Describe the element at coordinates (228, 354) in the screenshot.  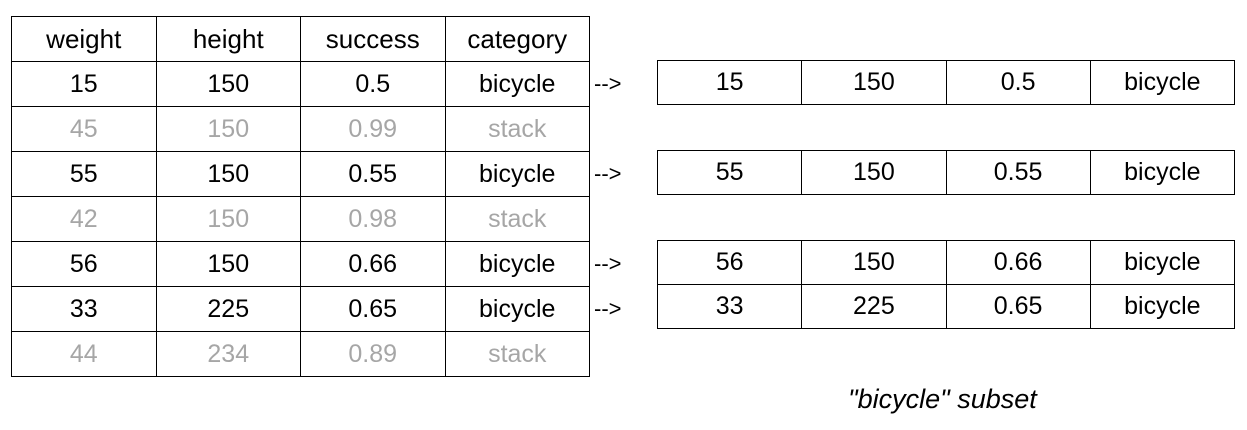
I see `cell-height: 234` at that location.